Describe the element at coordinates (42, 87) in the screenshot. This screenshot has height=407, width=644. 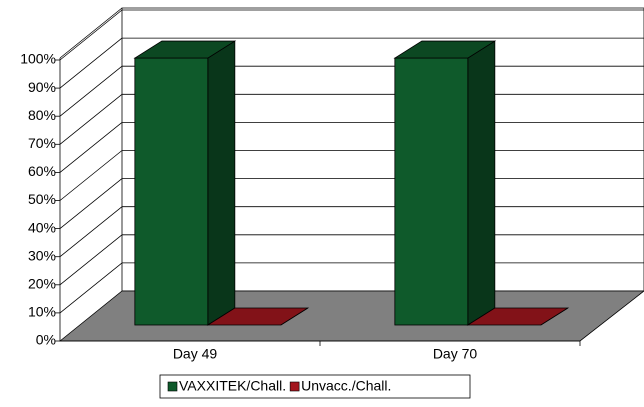
I see `y-tick-label: 90%` at that location.